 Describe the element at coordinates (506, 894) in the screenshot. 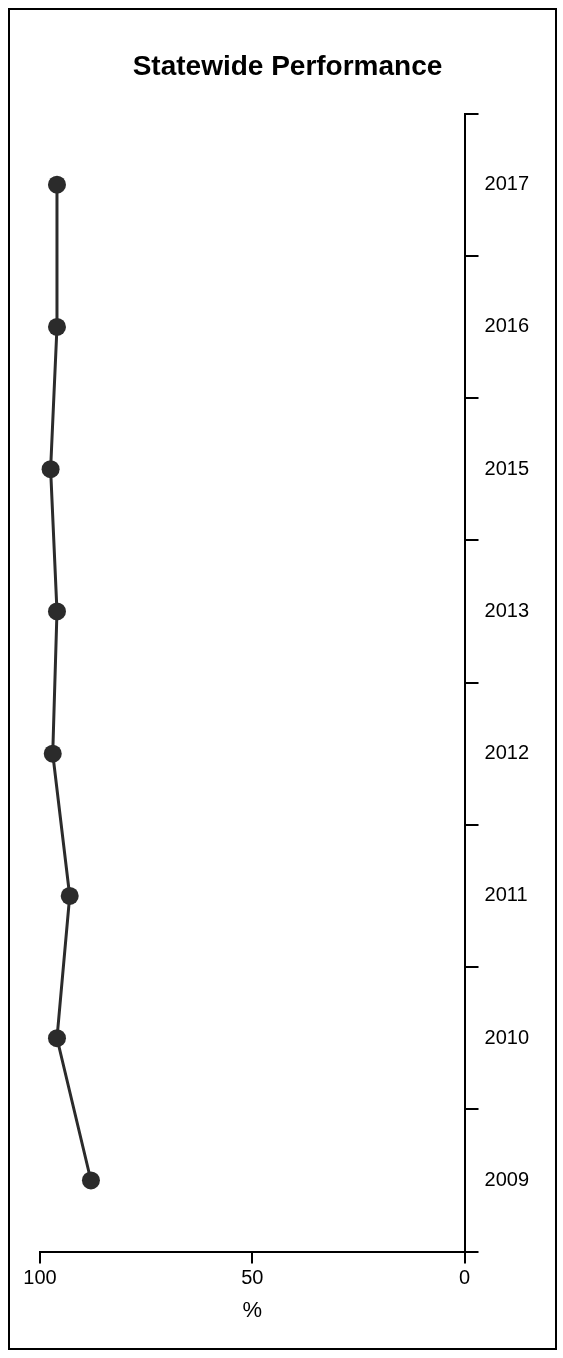

I see `y-tick-label: 2011` at that location.